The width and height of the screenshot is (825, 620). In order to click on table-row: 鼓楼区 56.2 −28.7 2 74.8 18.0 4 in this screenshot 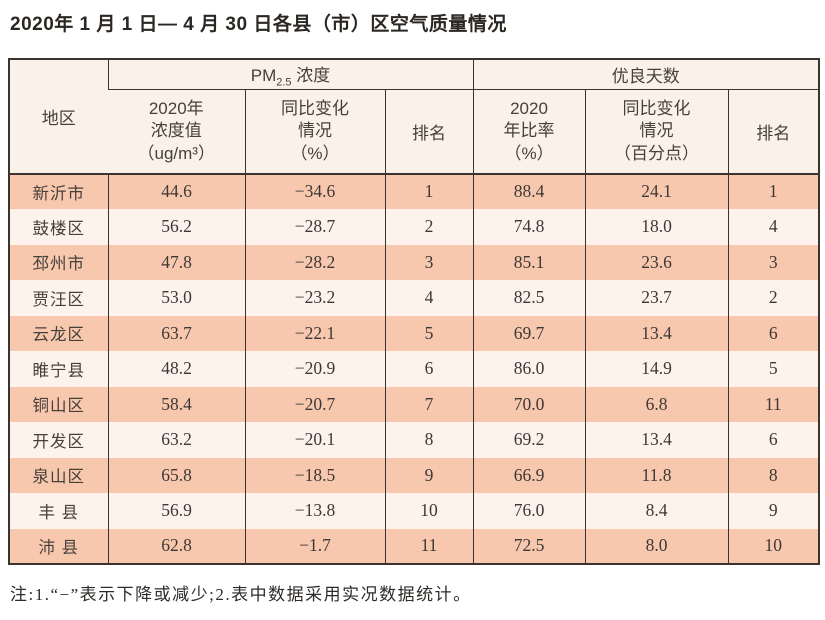, I will do `click(414, 227)`.